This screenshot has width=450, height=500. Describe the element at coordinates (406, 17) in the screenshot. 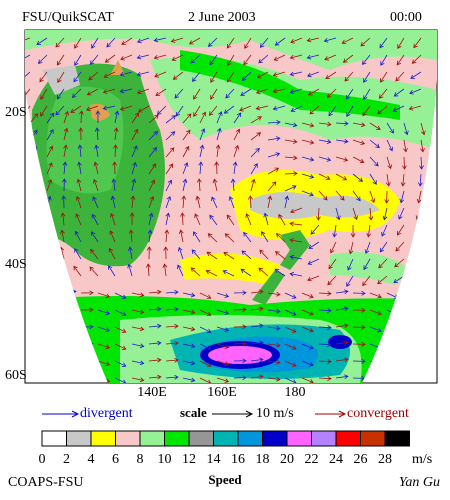

I see `header-right: 00:00` at that location.